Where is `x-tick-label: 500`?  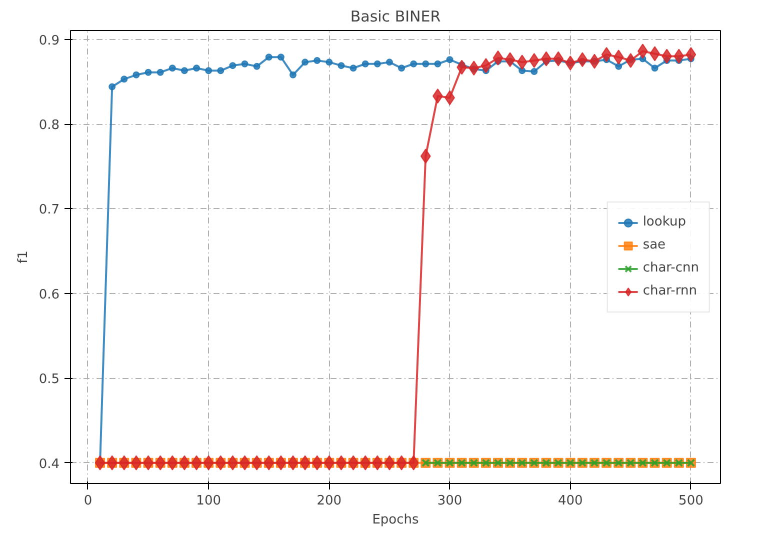 x-tick-label: 500 is located at coordinates (691, 501).